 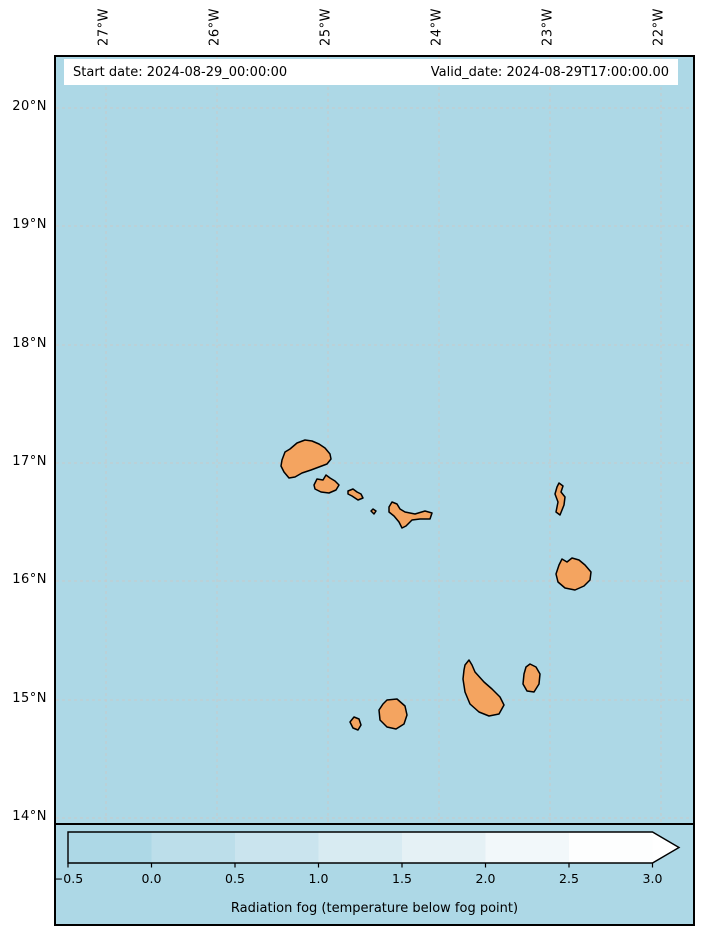 I want to click on lon-tick-label: 26°W, so click(x=215, y=27).